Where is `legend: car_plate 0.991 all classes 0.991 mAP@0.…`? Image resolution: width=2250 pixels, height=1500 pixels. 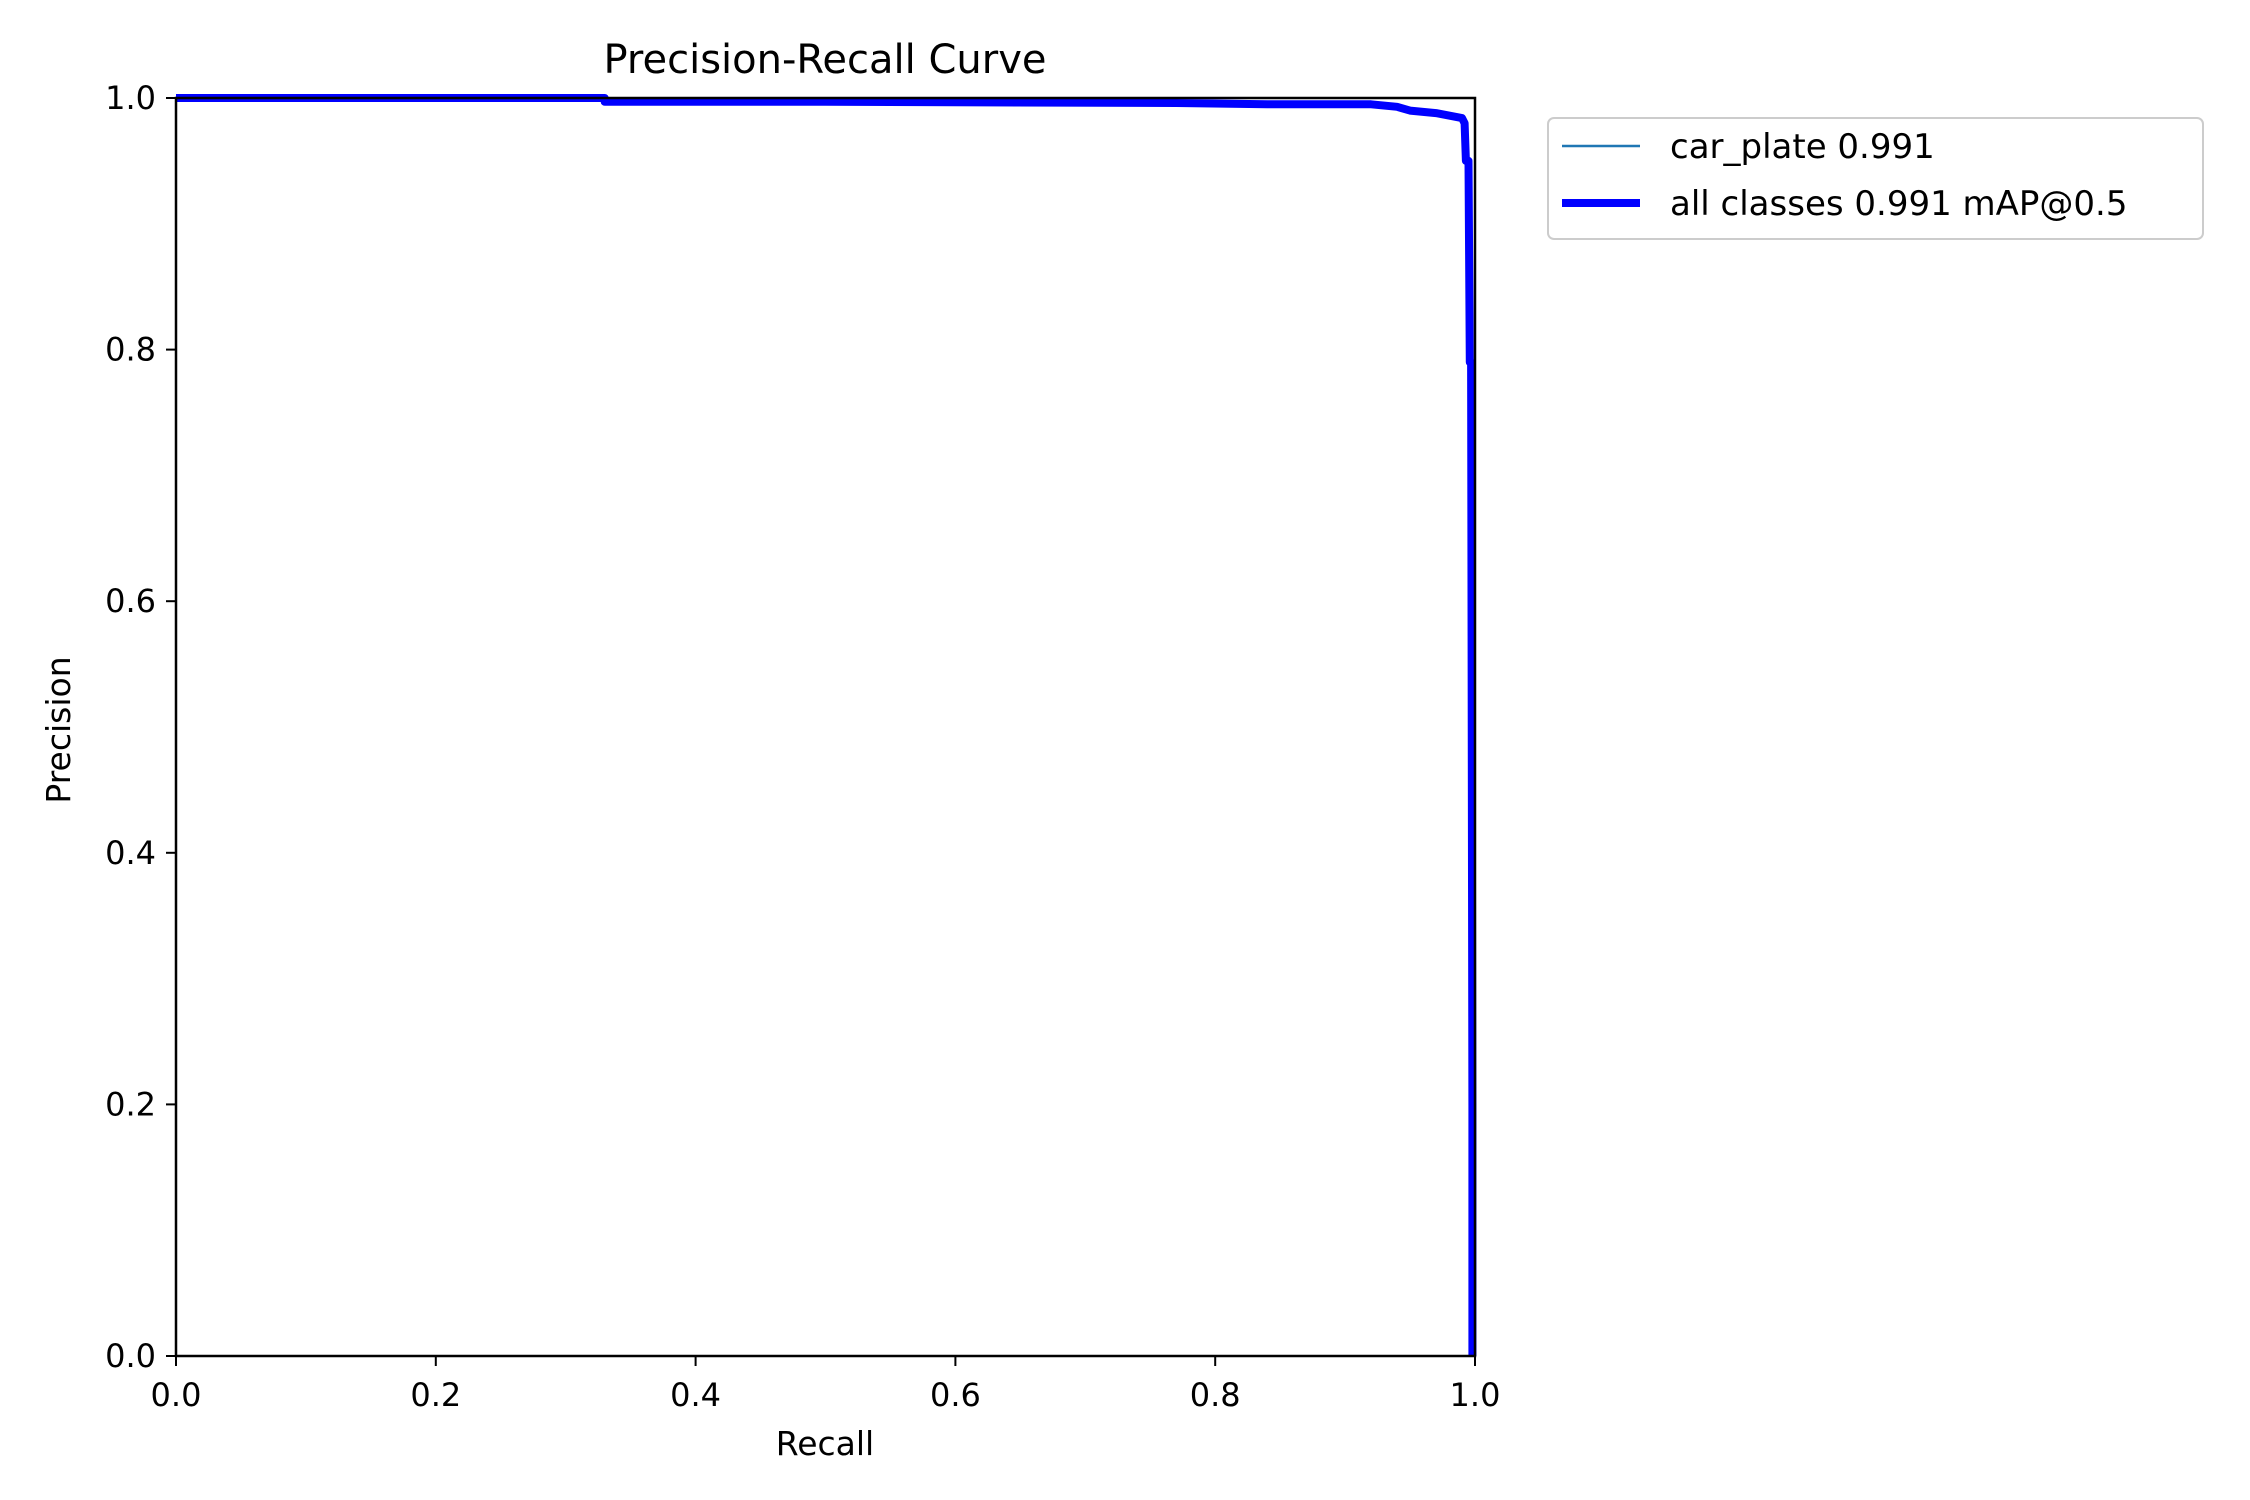
legend: car_plate 0.991 all classes 0.991 mAP@0.… is located at coordinates (1875, 178).